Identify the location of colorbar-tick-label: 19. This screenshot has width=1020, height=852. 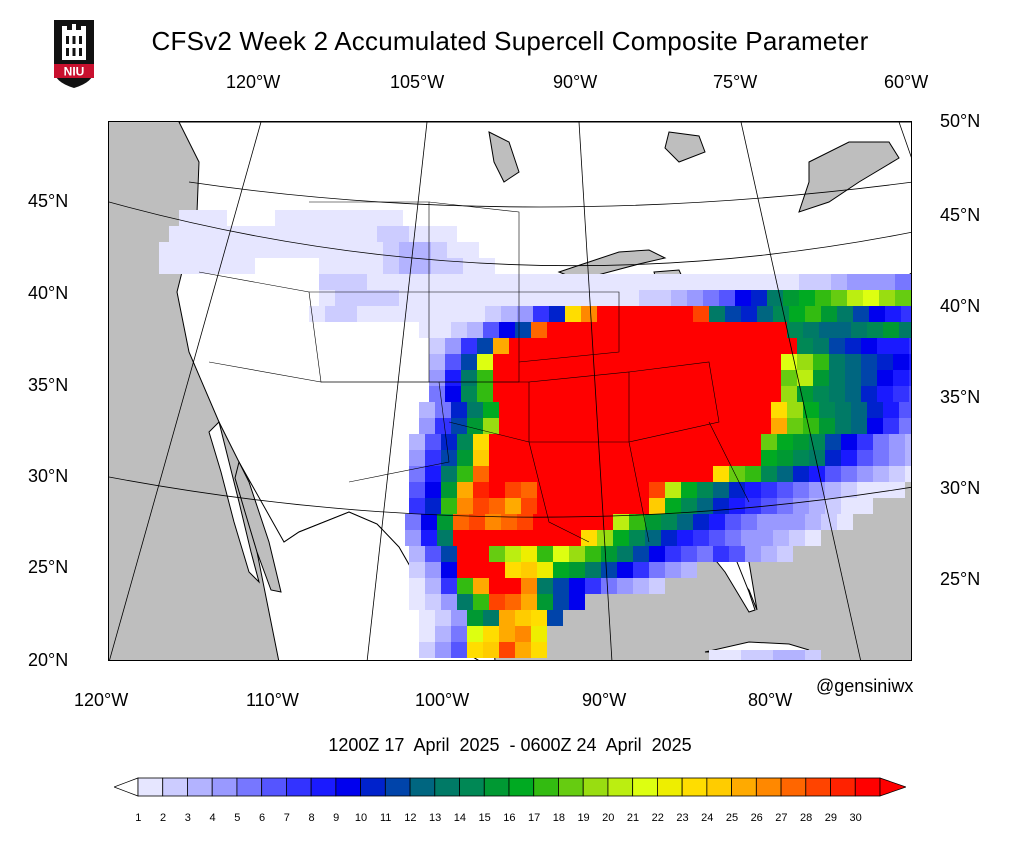
(583, 818).